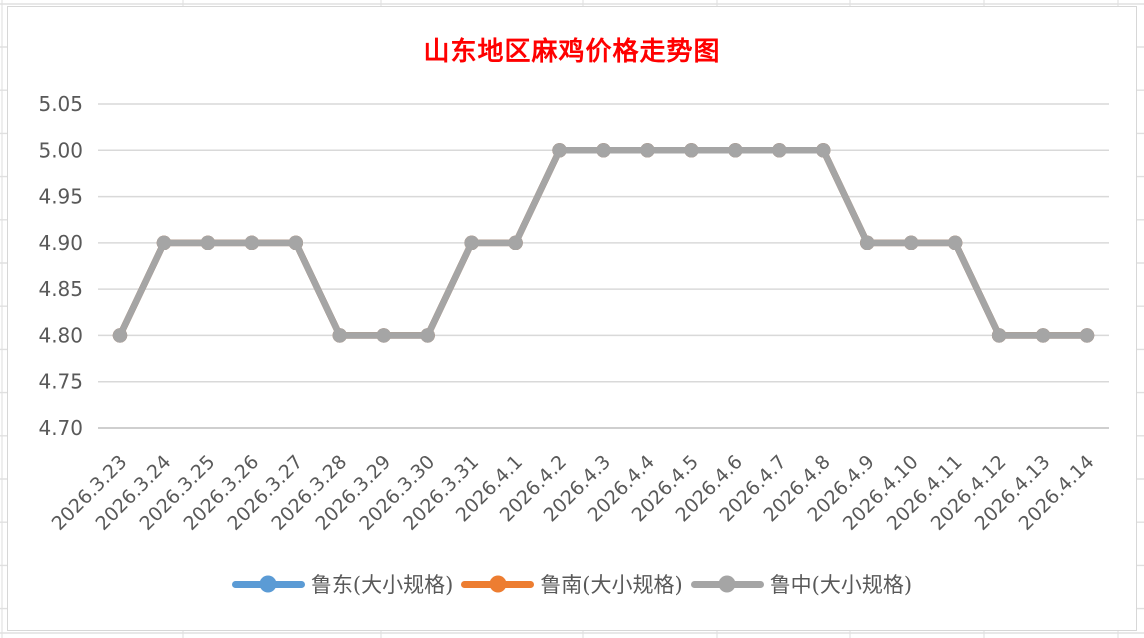  I want to click on legend-item-ludong: 鲁东(大小规格), so click(342, 584).